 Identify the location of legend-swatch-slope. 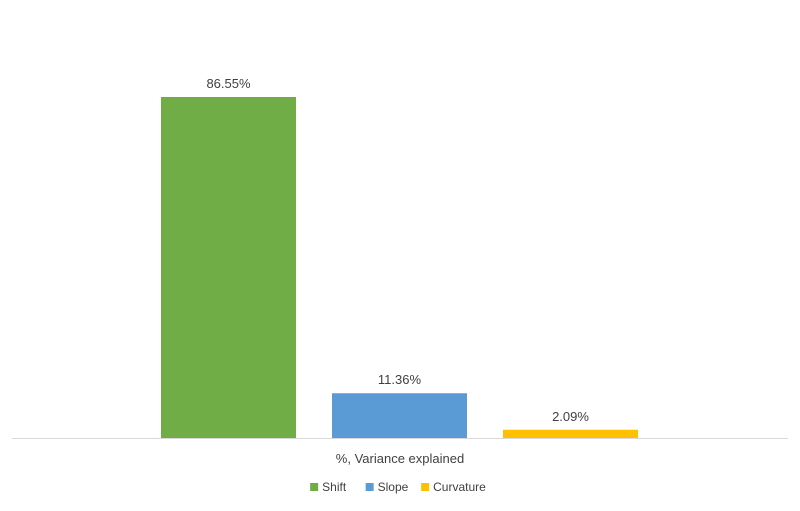
(369, 487).